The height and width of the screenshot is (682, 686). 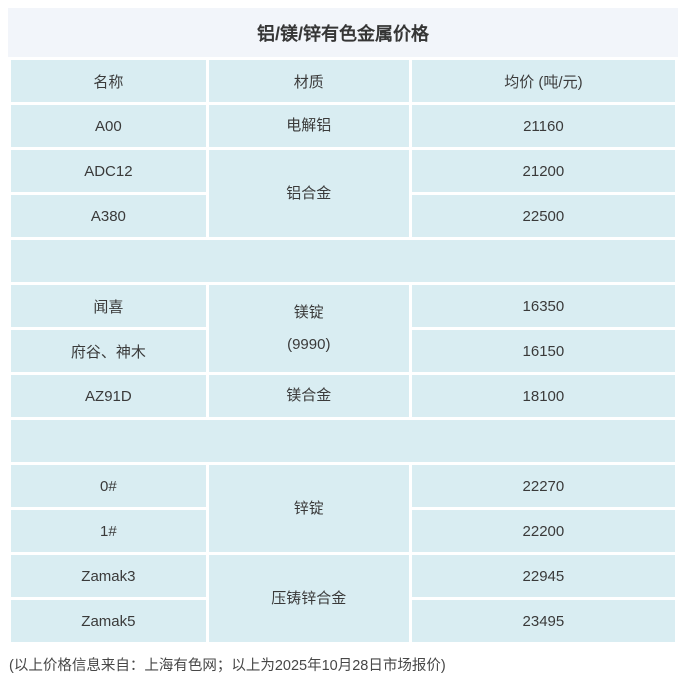 I want to click on name-cell: 1#, so click(x=108, y=531).